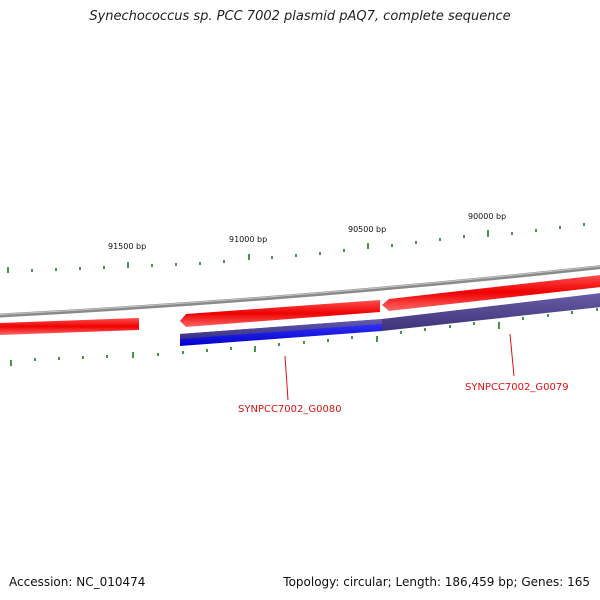  I want to click on inner-tick-ring, so click(304, 337).